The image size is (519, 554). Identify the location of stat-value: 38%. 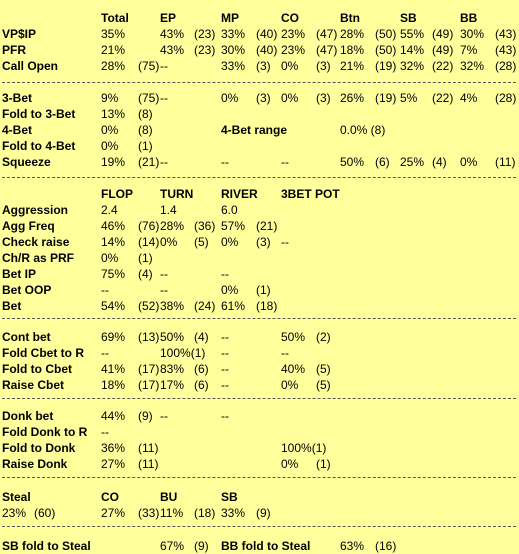
(172, 306).